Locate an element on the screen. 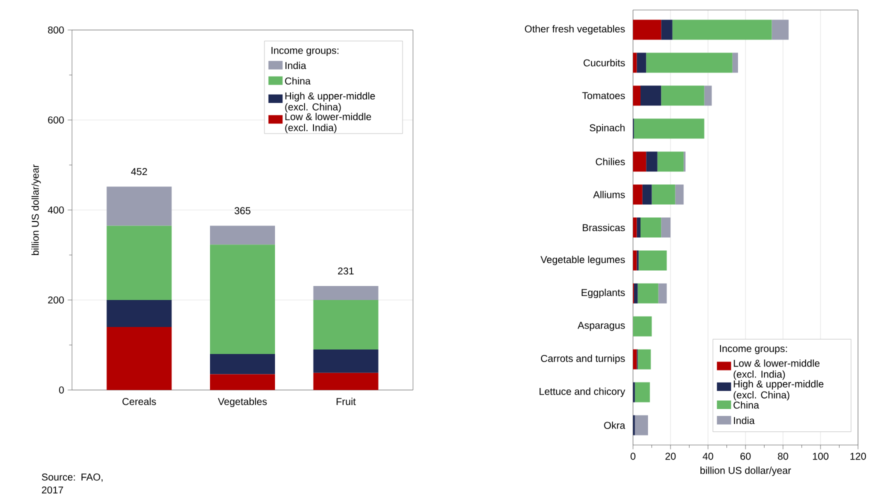 The height and width of the screenshot is (502, 873). x-tick-label: Cereals is located at coordinates (139, 402).